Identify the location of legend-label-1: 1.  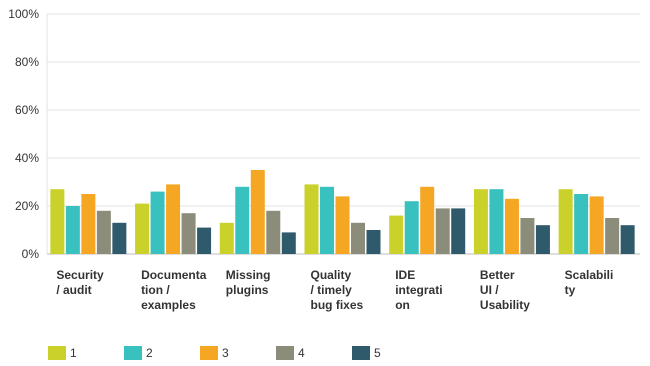
(73, 353).